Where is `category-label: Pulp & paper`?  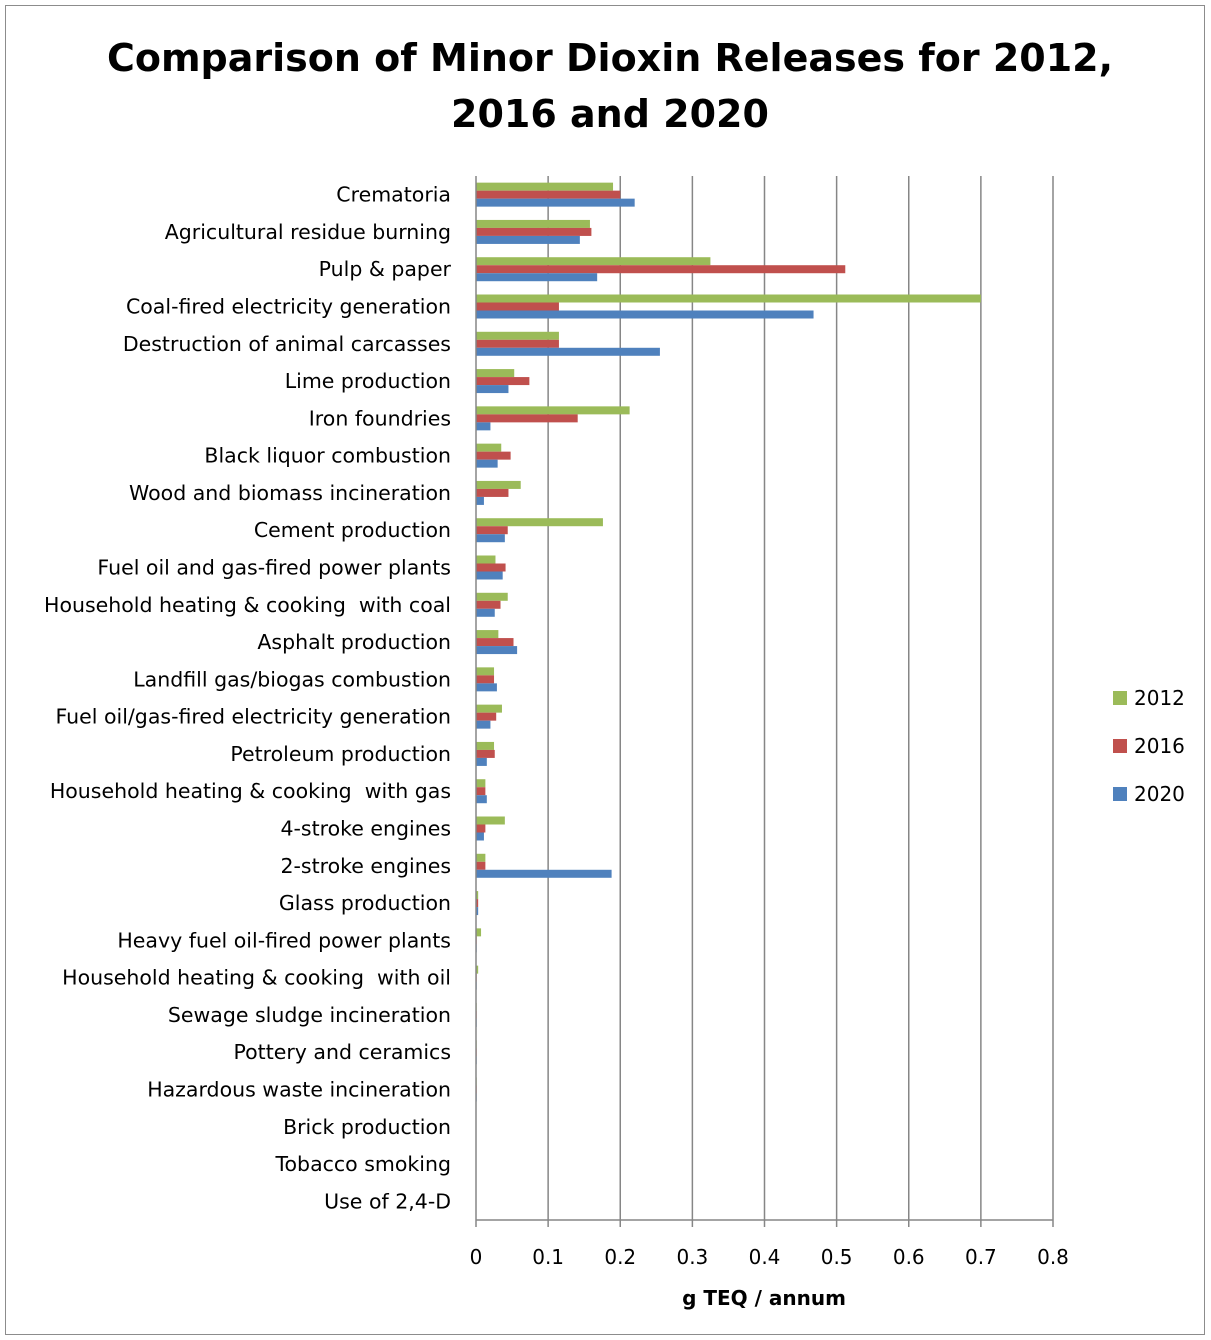 category-label: Pulp & paper is located at coordinates (385, 269).